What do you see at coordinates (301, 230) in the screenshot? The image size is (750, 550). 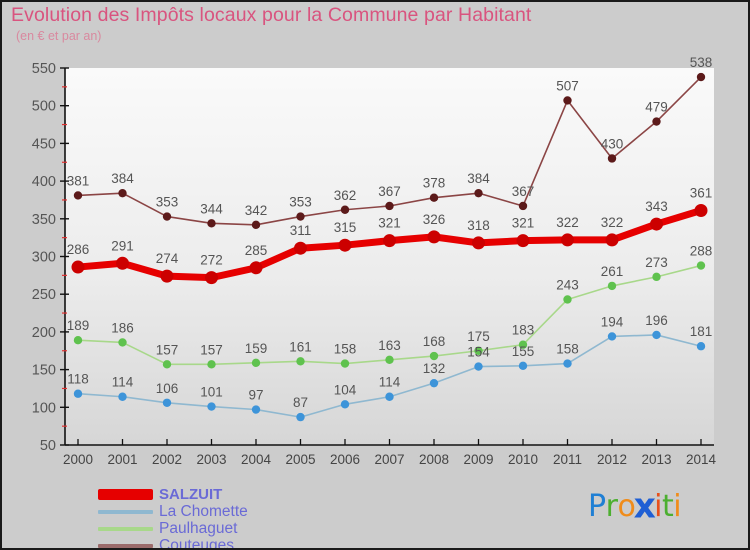 I see `data-label: 311` at bounding box center [301, 230].